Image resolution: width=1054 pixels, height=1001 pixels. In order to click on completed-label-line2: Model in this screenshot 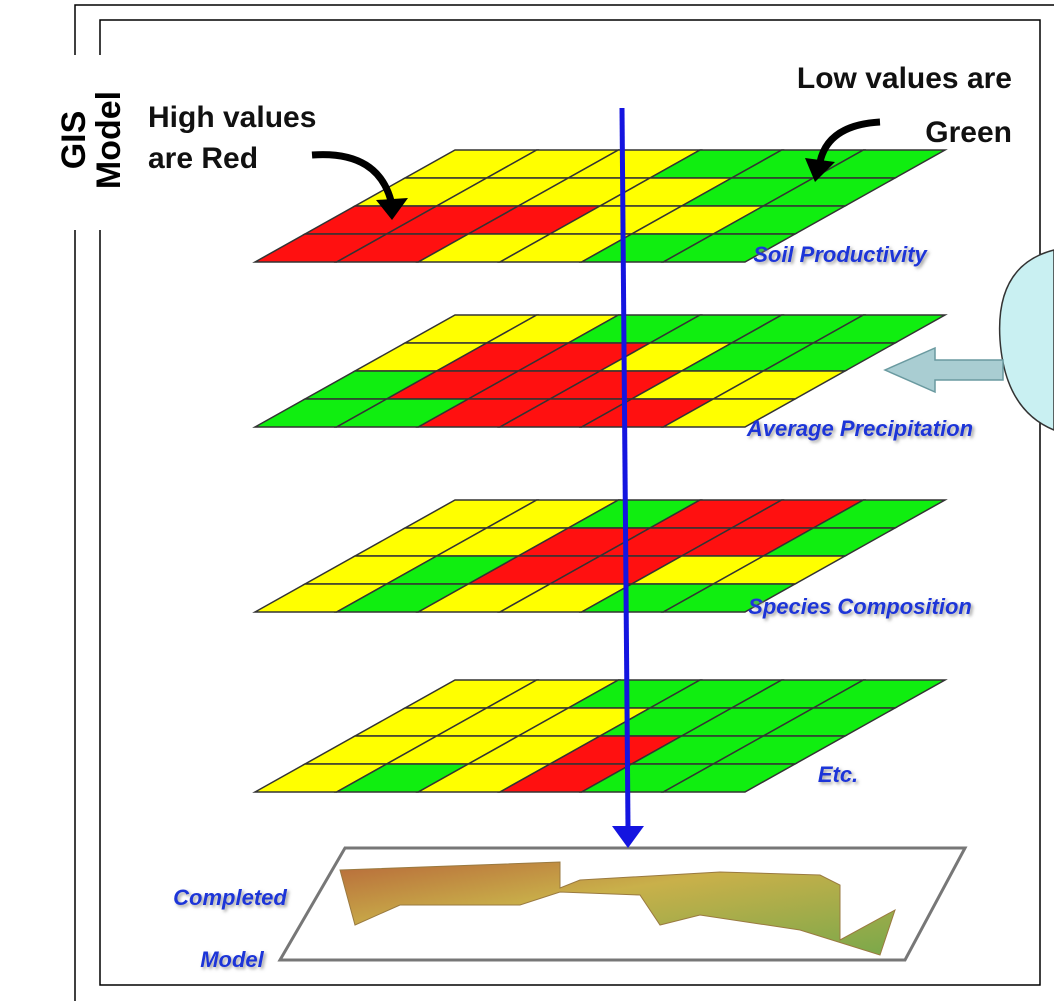, I will do `click(232, 959)`.